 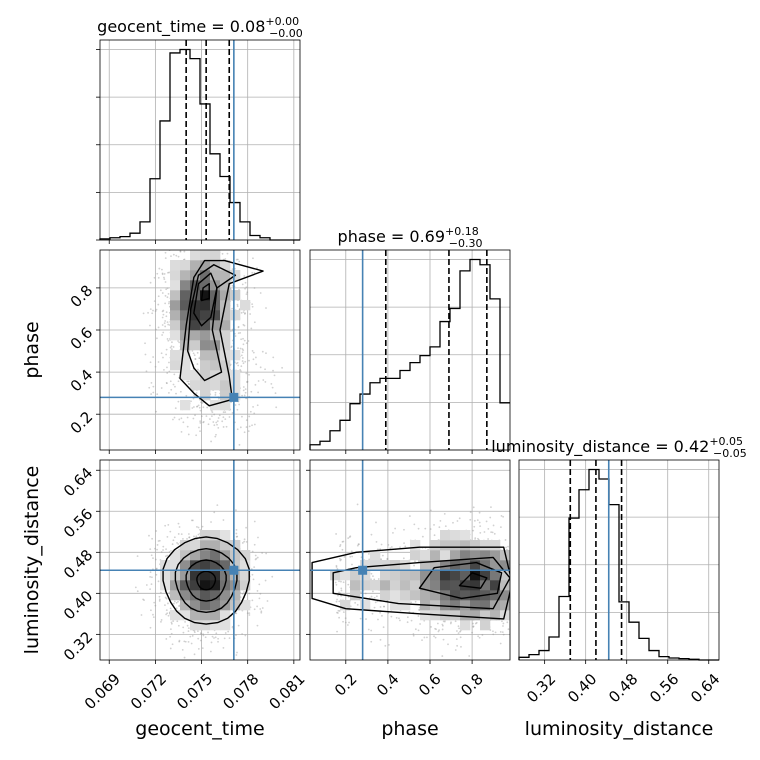 I want to click on truth-marker, so click(x=234, y=570).